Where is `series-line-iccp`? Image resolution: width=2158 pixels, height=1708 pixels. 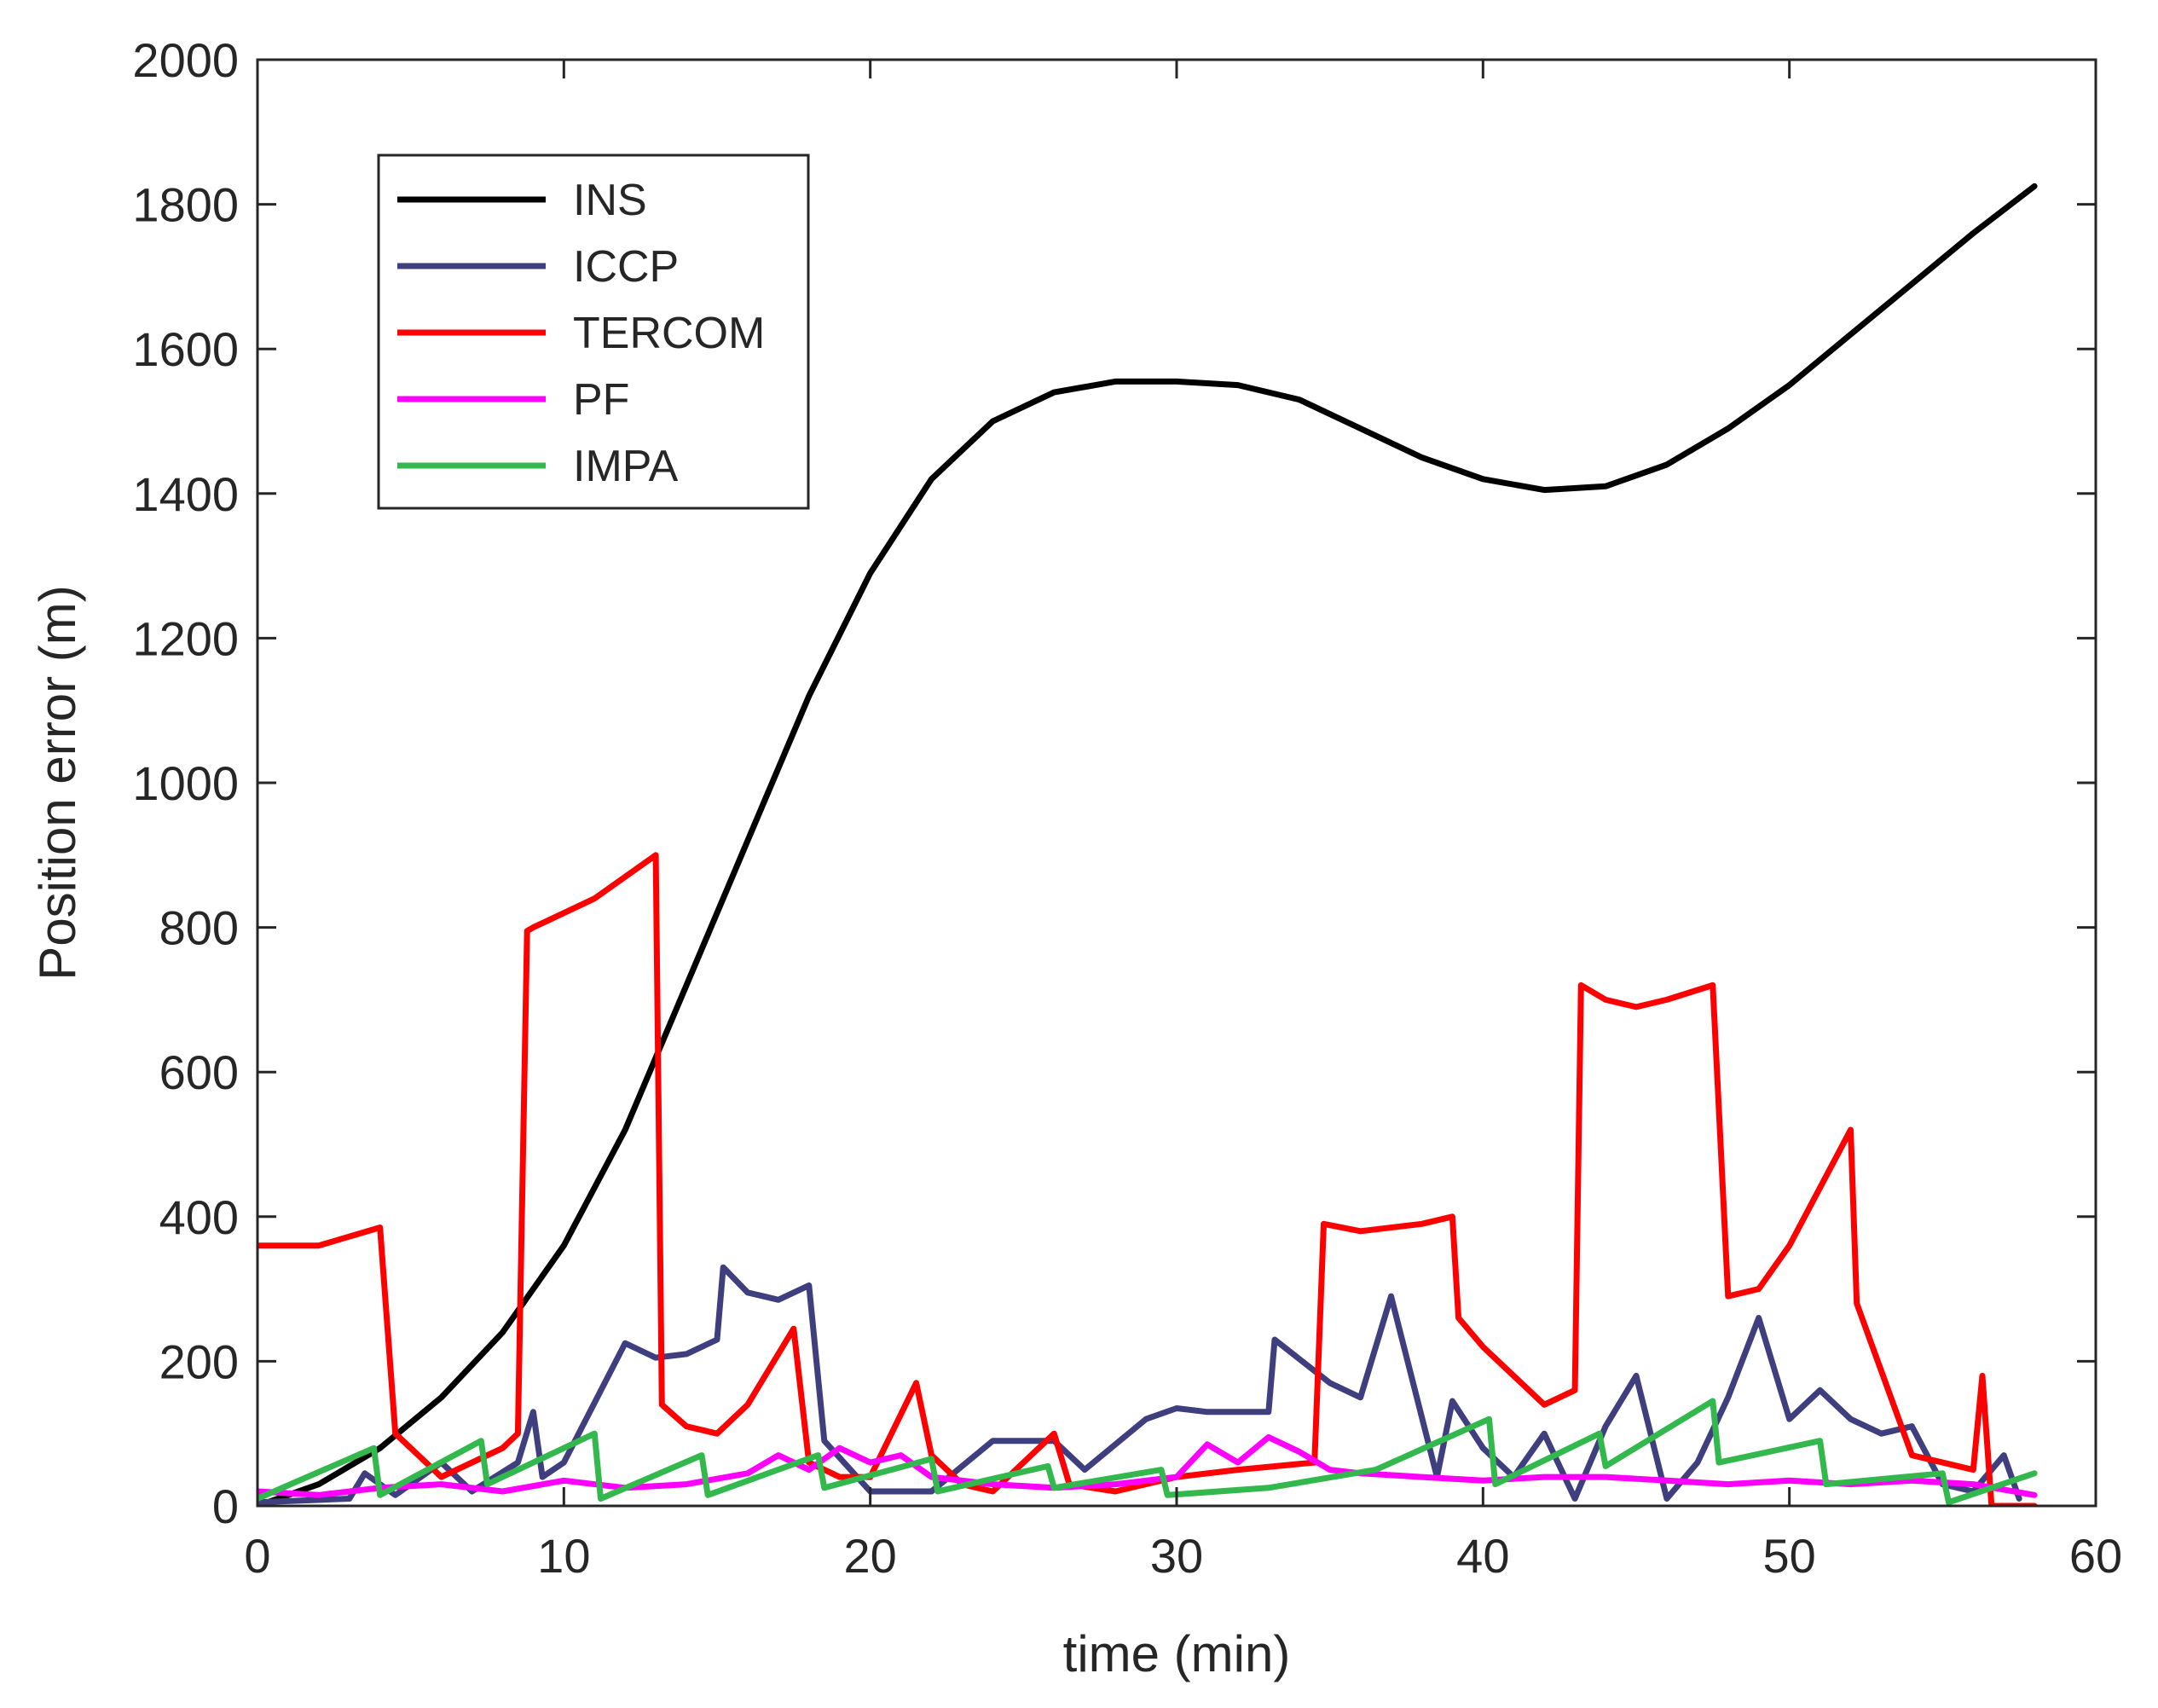 series-line-iccp is located at coordinates (1139, 1385).